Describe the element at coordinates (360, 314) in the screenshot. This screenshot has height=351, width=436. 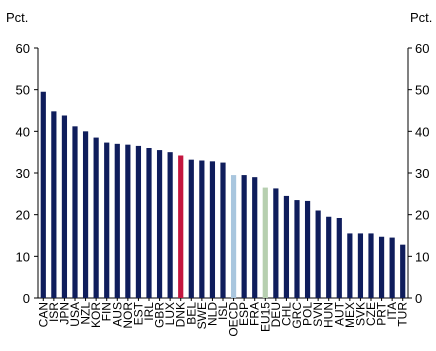
I see `x-tick-label: SVK` at that location.